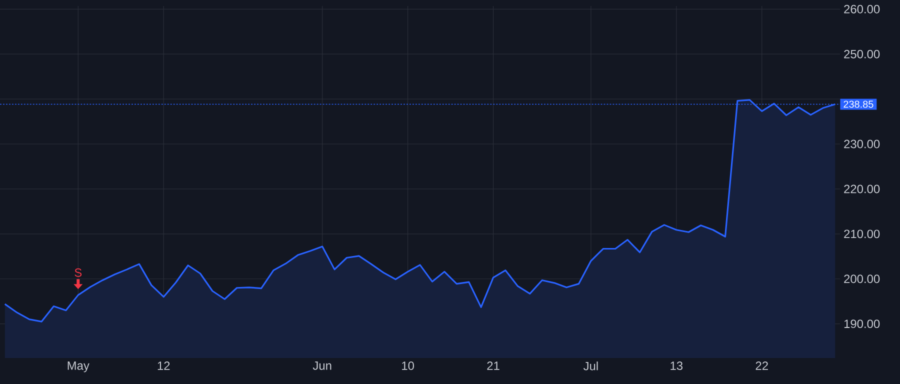 The height and width of the screenshot is (384, 900). Describe the element at coordinates (862, 9) in the screenshot. I see `y-tick-label: 260.00` at that location.